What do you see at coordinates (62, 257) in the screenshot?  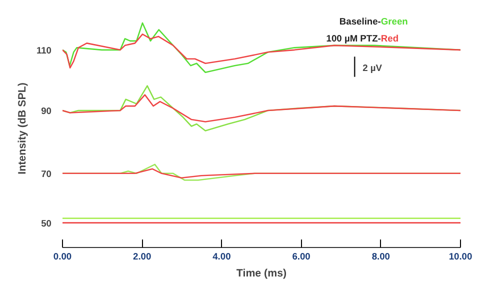 I see `x-tick-label: 0.00` at bounding box center [62, 257].